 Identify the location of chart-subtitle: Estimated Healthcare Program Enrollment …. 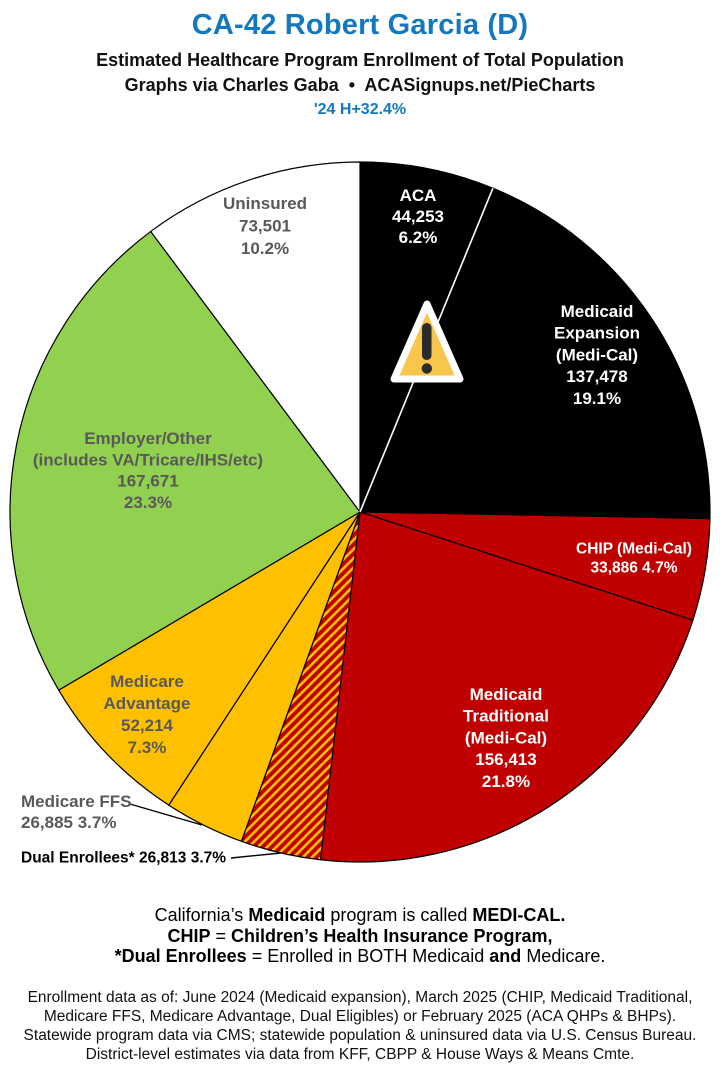
(360, 60).